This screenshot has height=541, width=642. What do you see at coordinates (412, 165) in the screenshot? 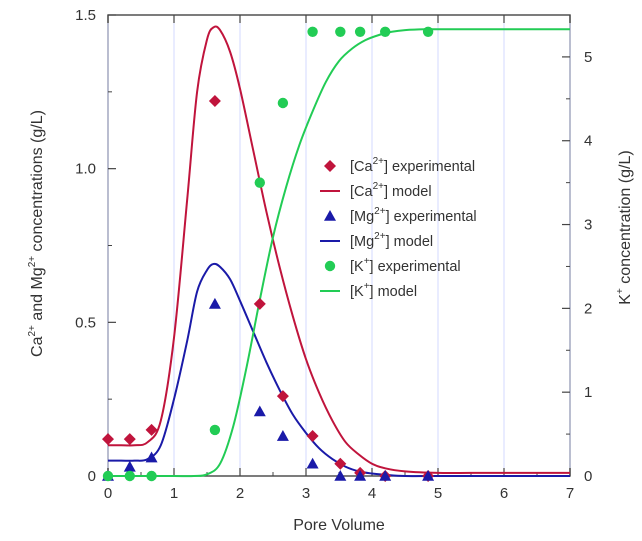
I see `legend-label-ca_exp: [Ca2+] experimental` at bounding box center [412, 165].